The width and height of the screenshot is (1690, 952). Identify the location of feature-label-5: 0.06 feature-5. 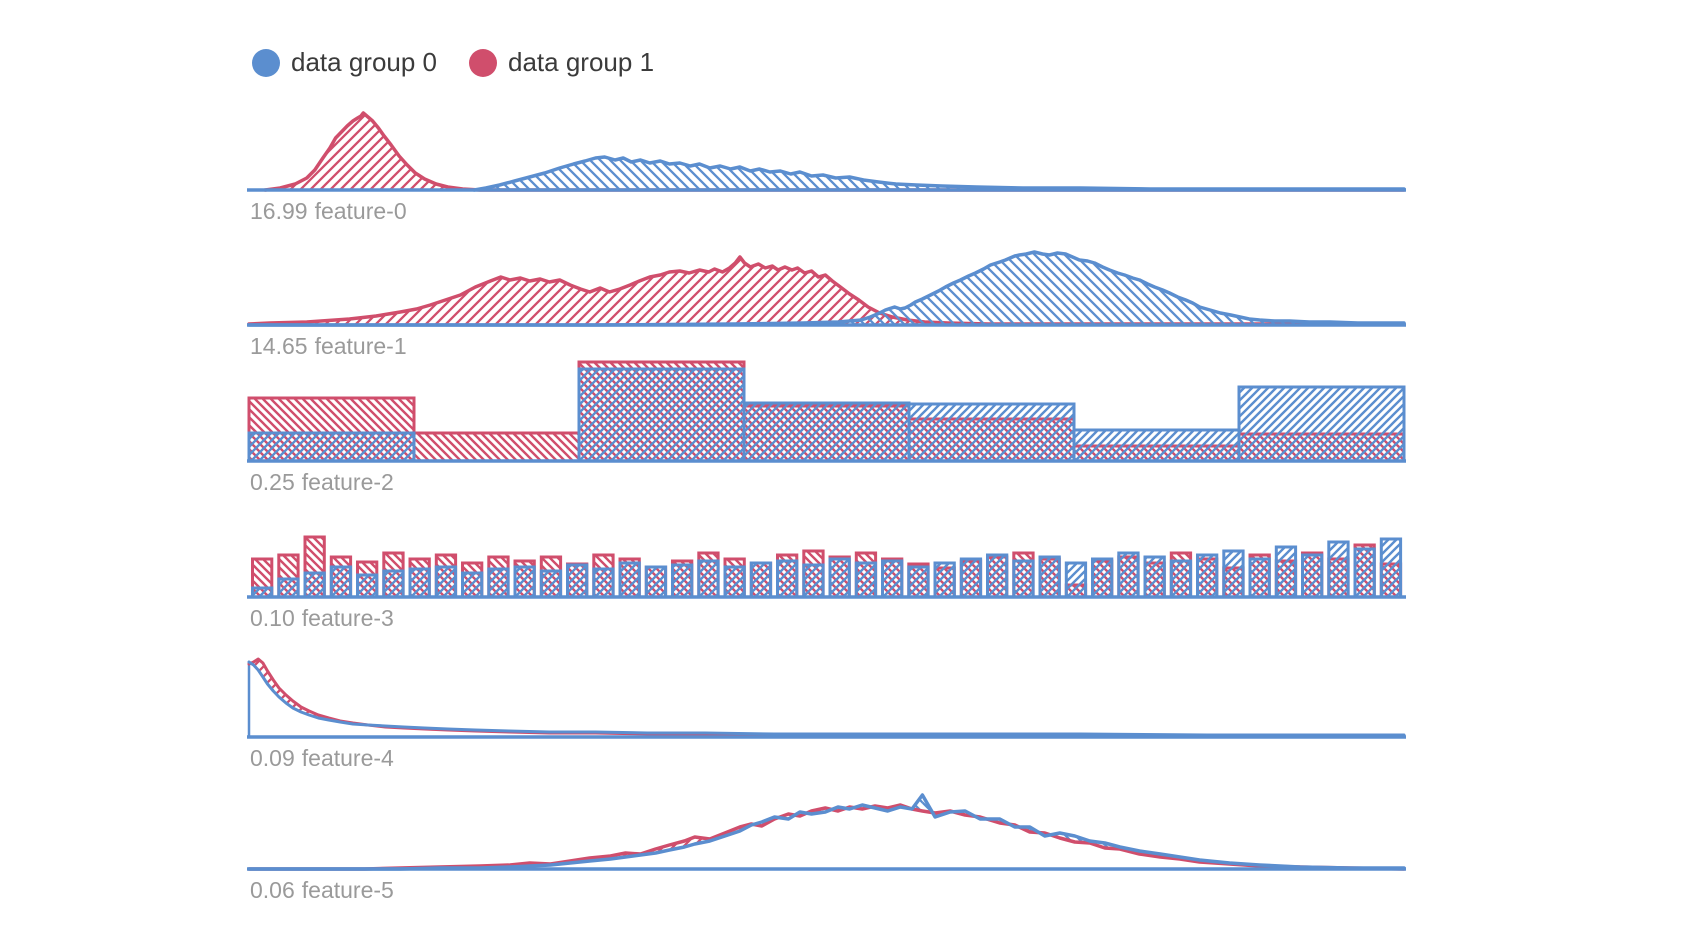
(322, 890).